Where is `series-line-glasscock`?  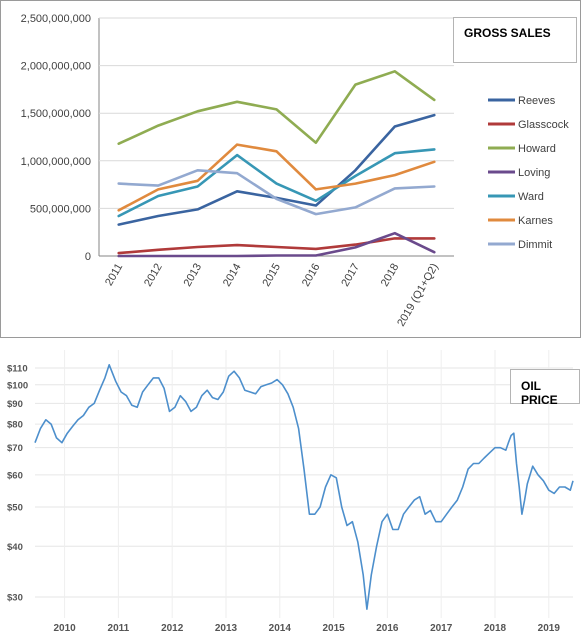 series-line-glasscock is located at coordinates (276, 246).